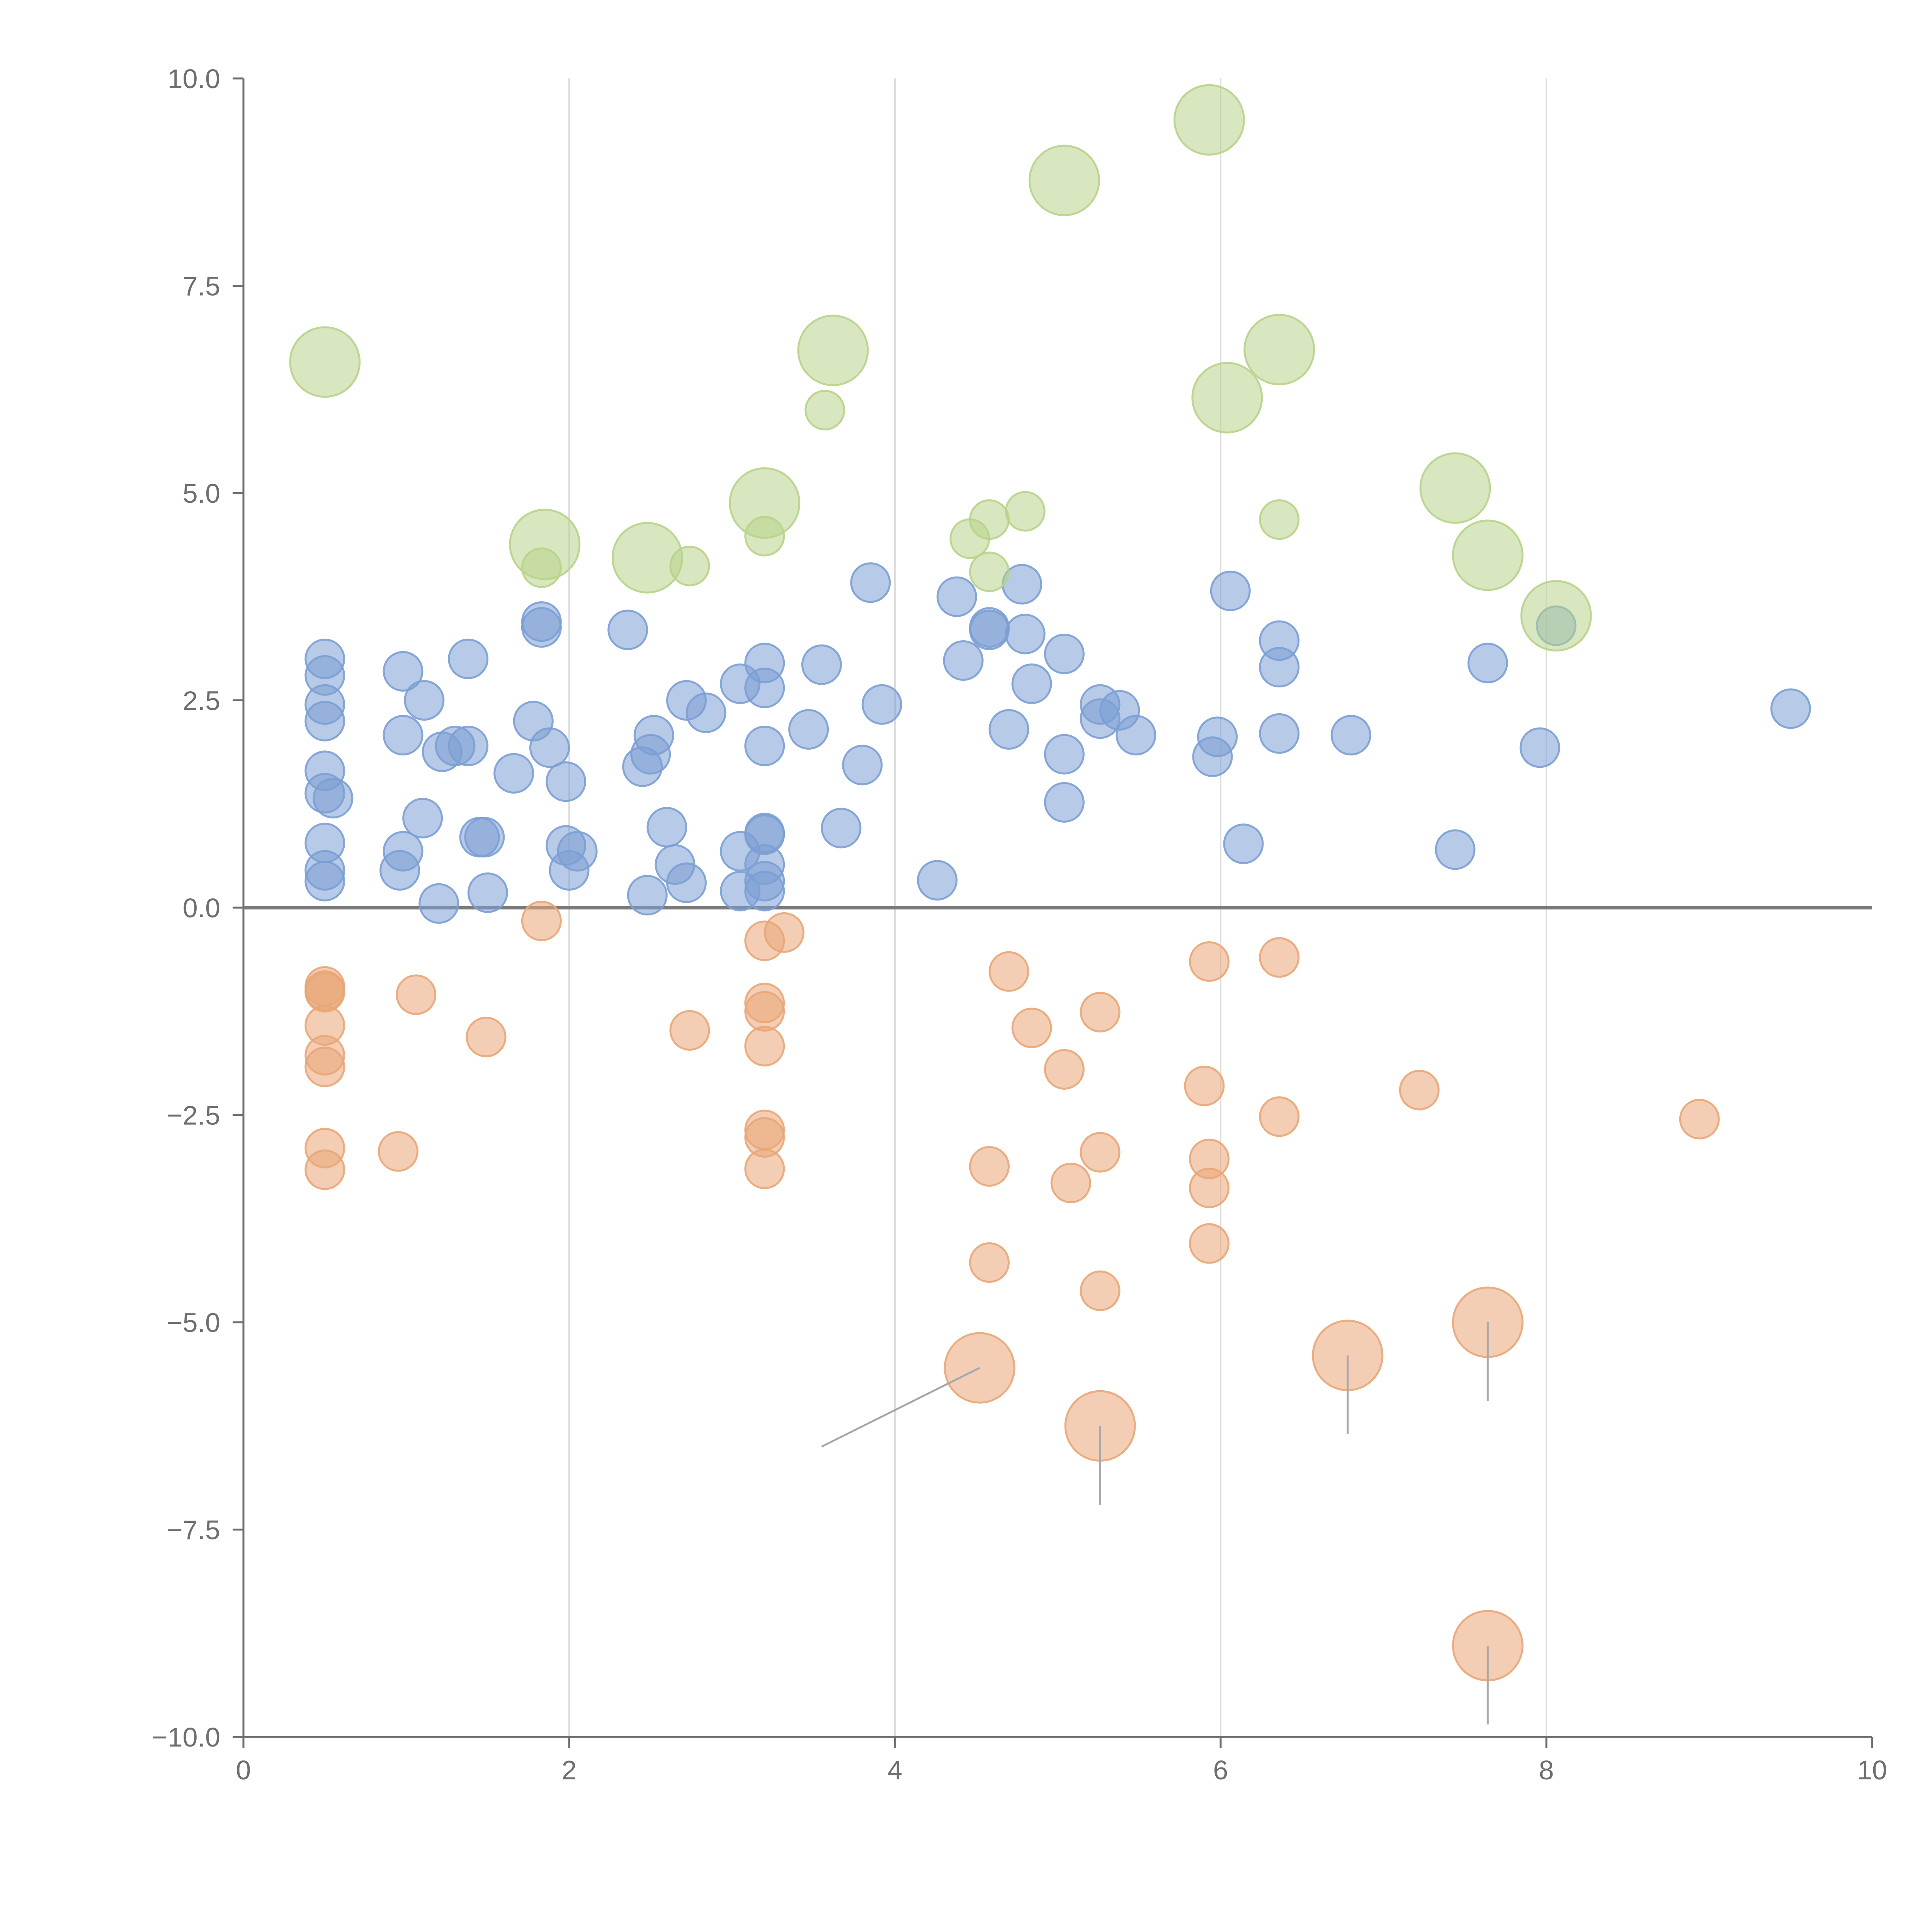 The height and width of the screenshot is (1932, 1932). I want to click on y-tick-label: 7.5, so click(202, 286).